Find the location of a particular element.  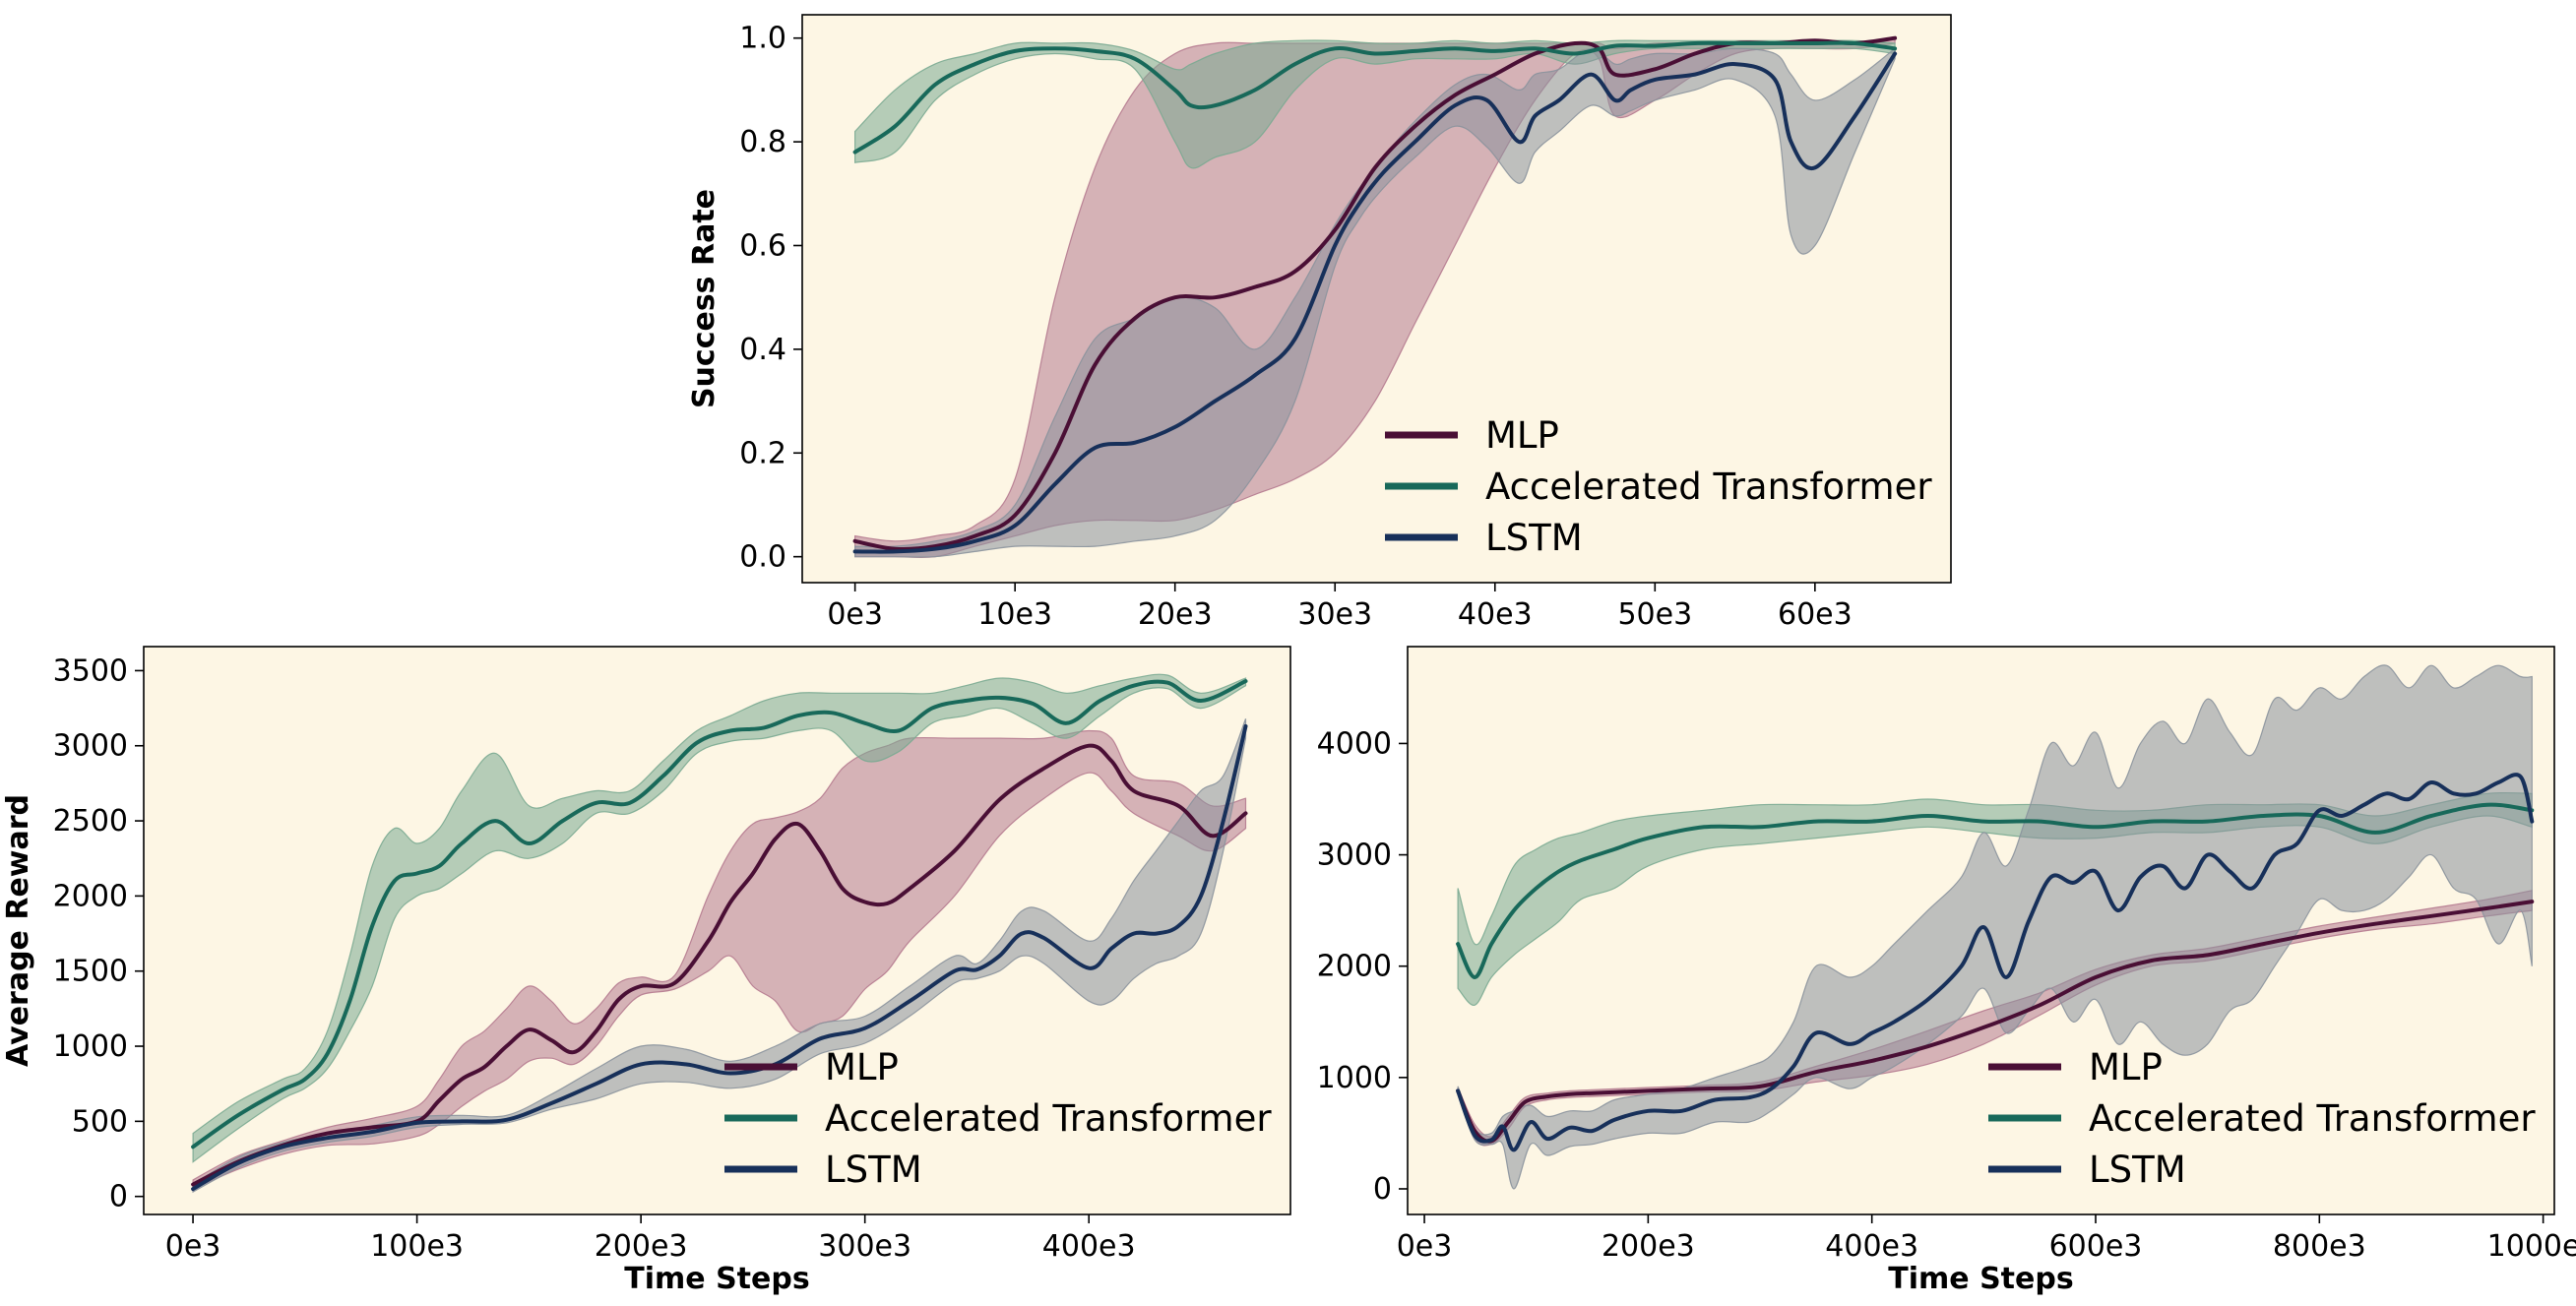

y-axis-title: Average Reward is located at coordinates (18, 930).